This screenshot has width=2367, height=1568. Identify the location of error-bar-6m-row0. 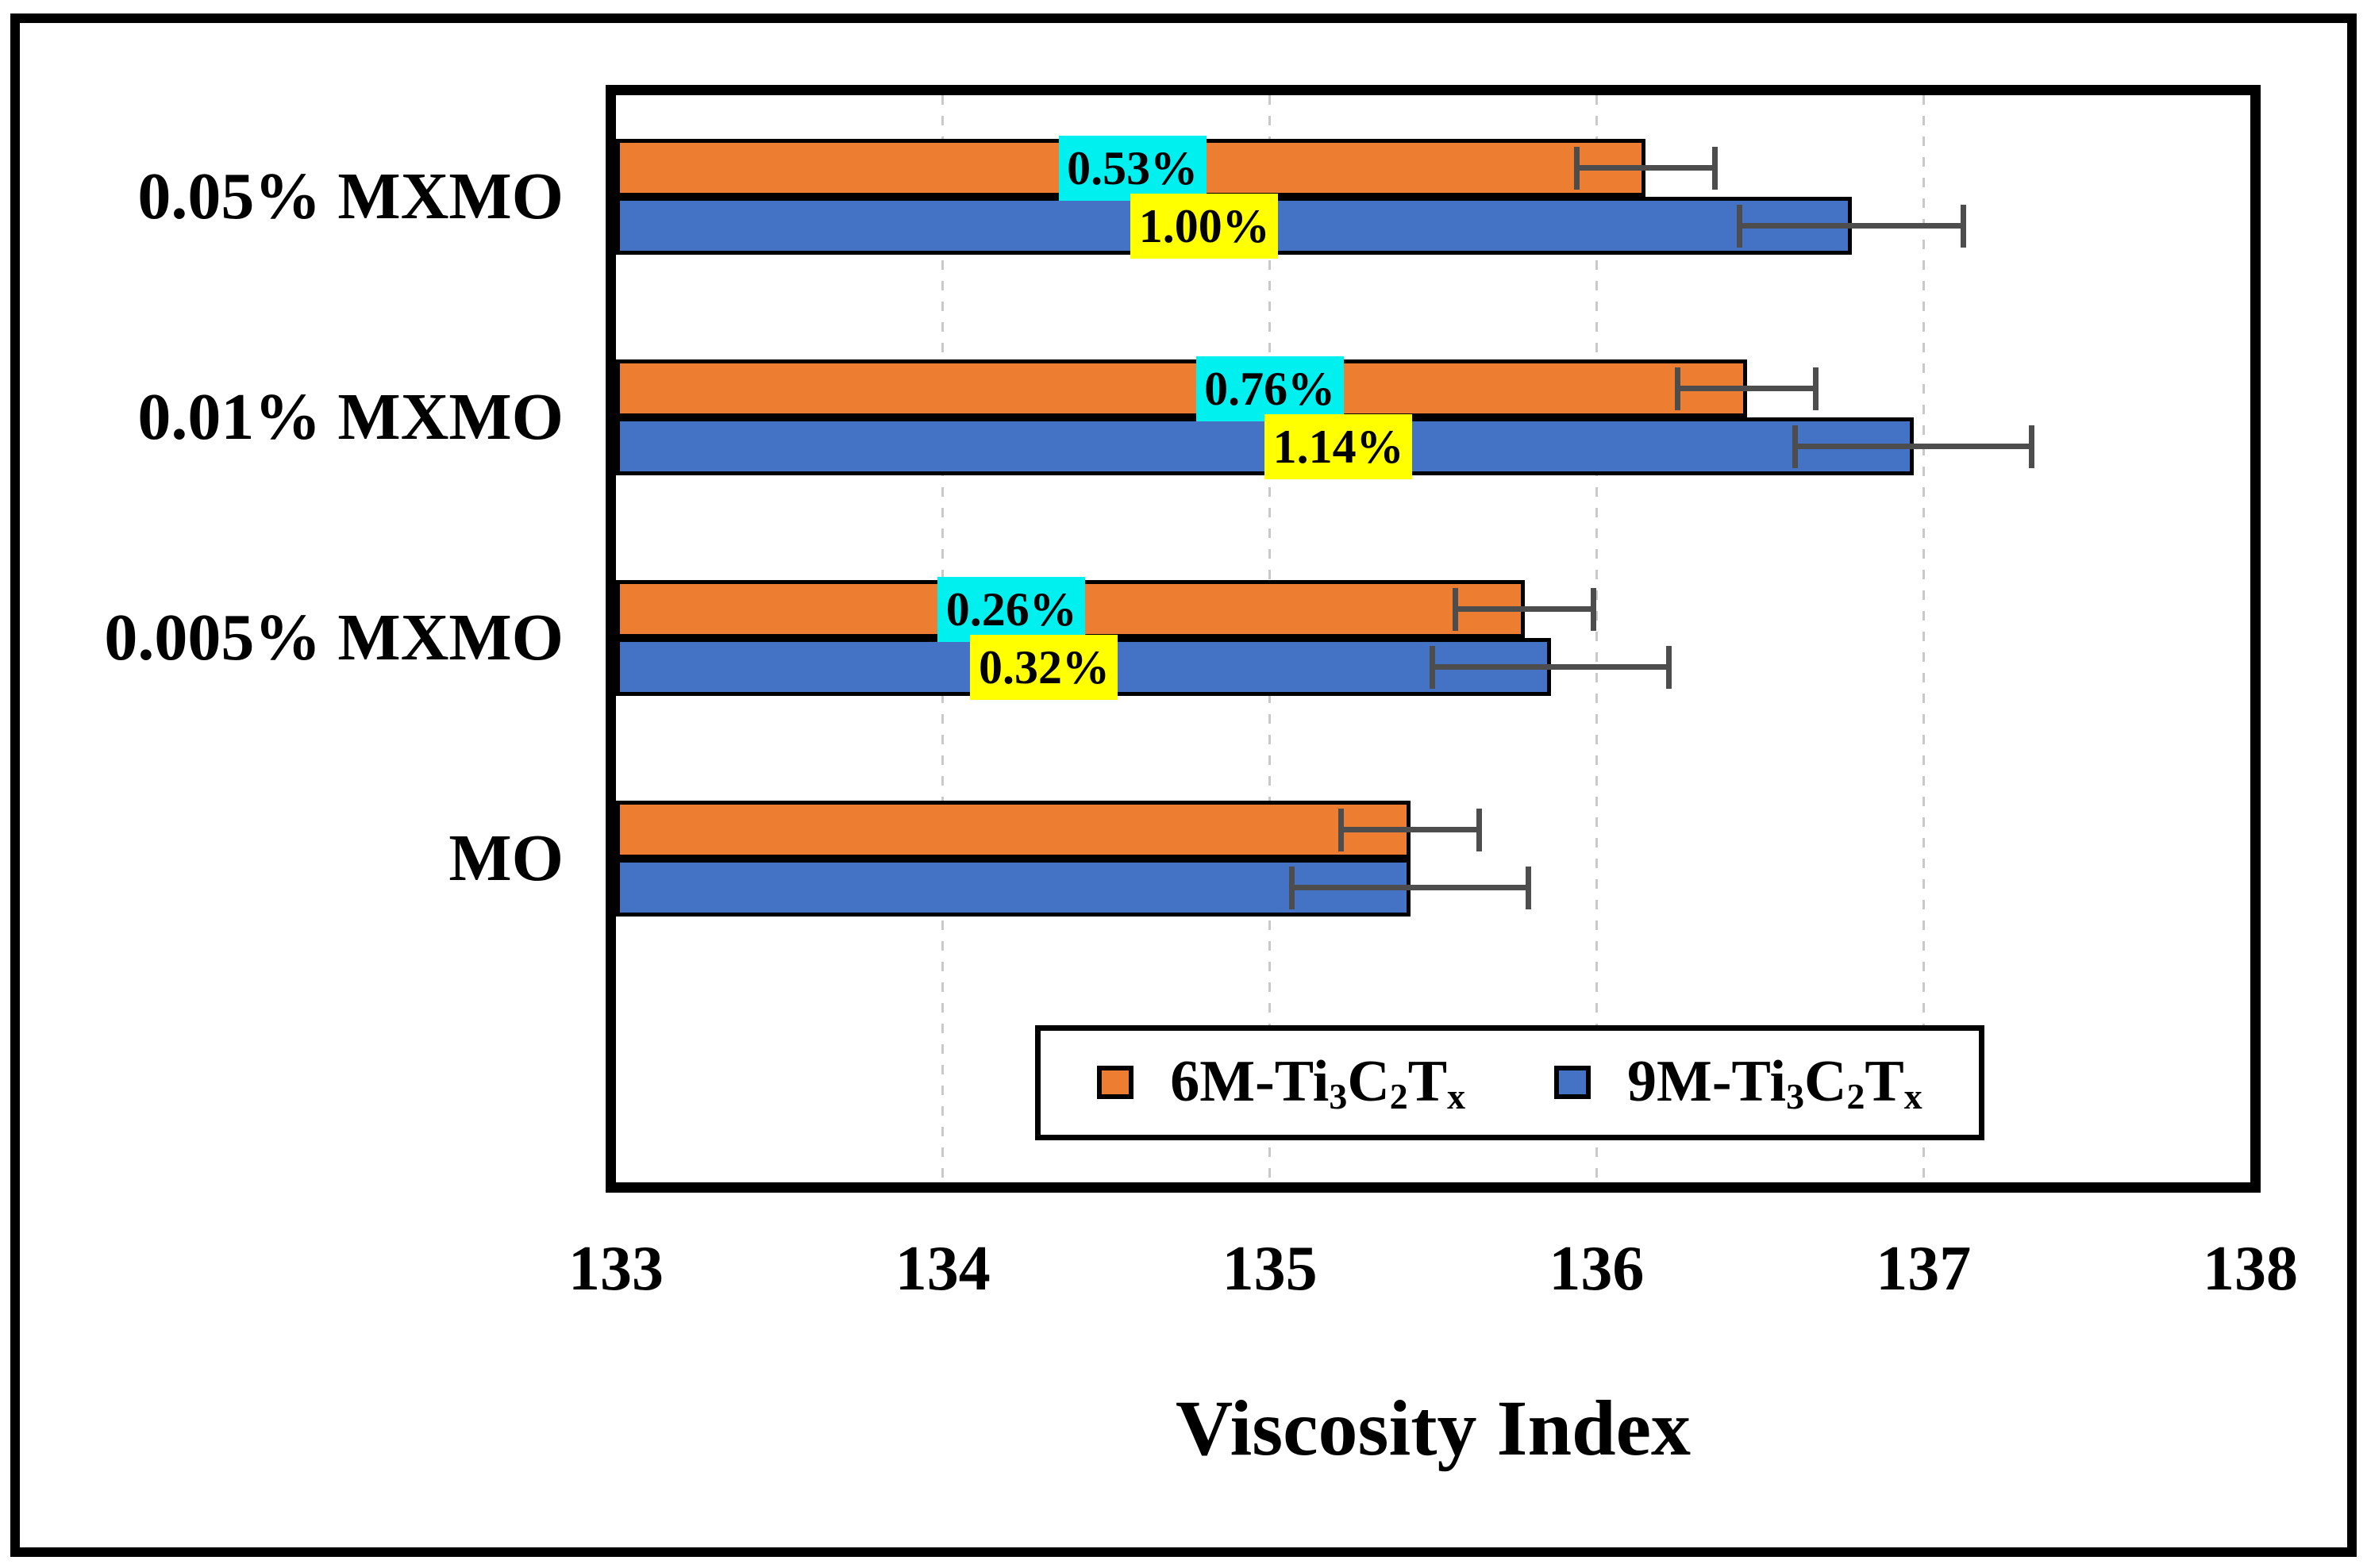
(1645, 168).